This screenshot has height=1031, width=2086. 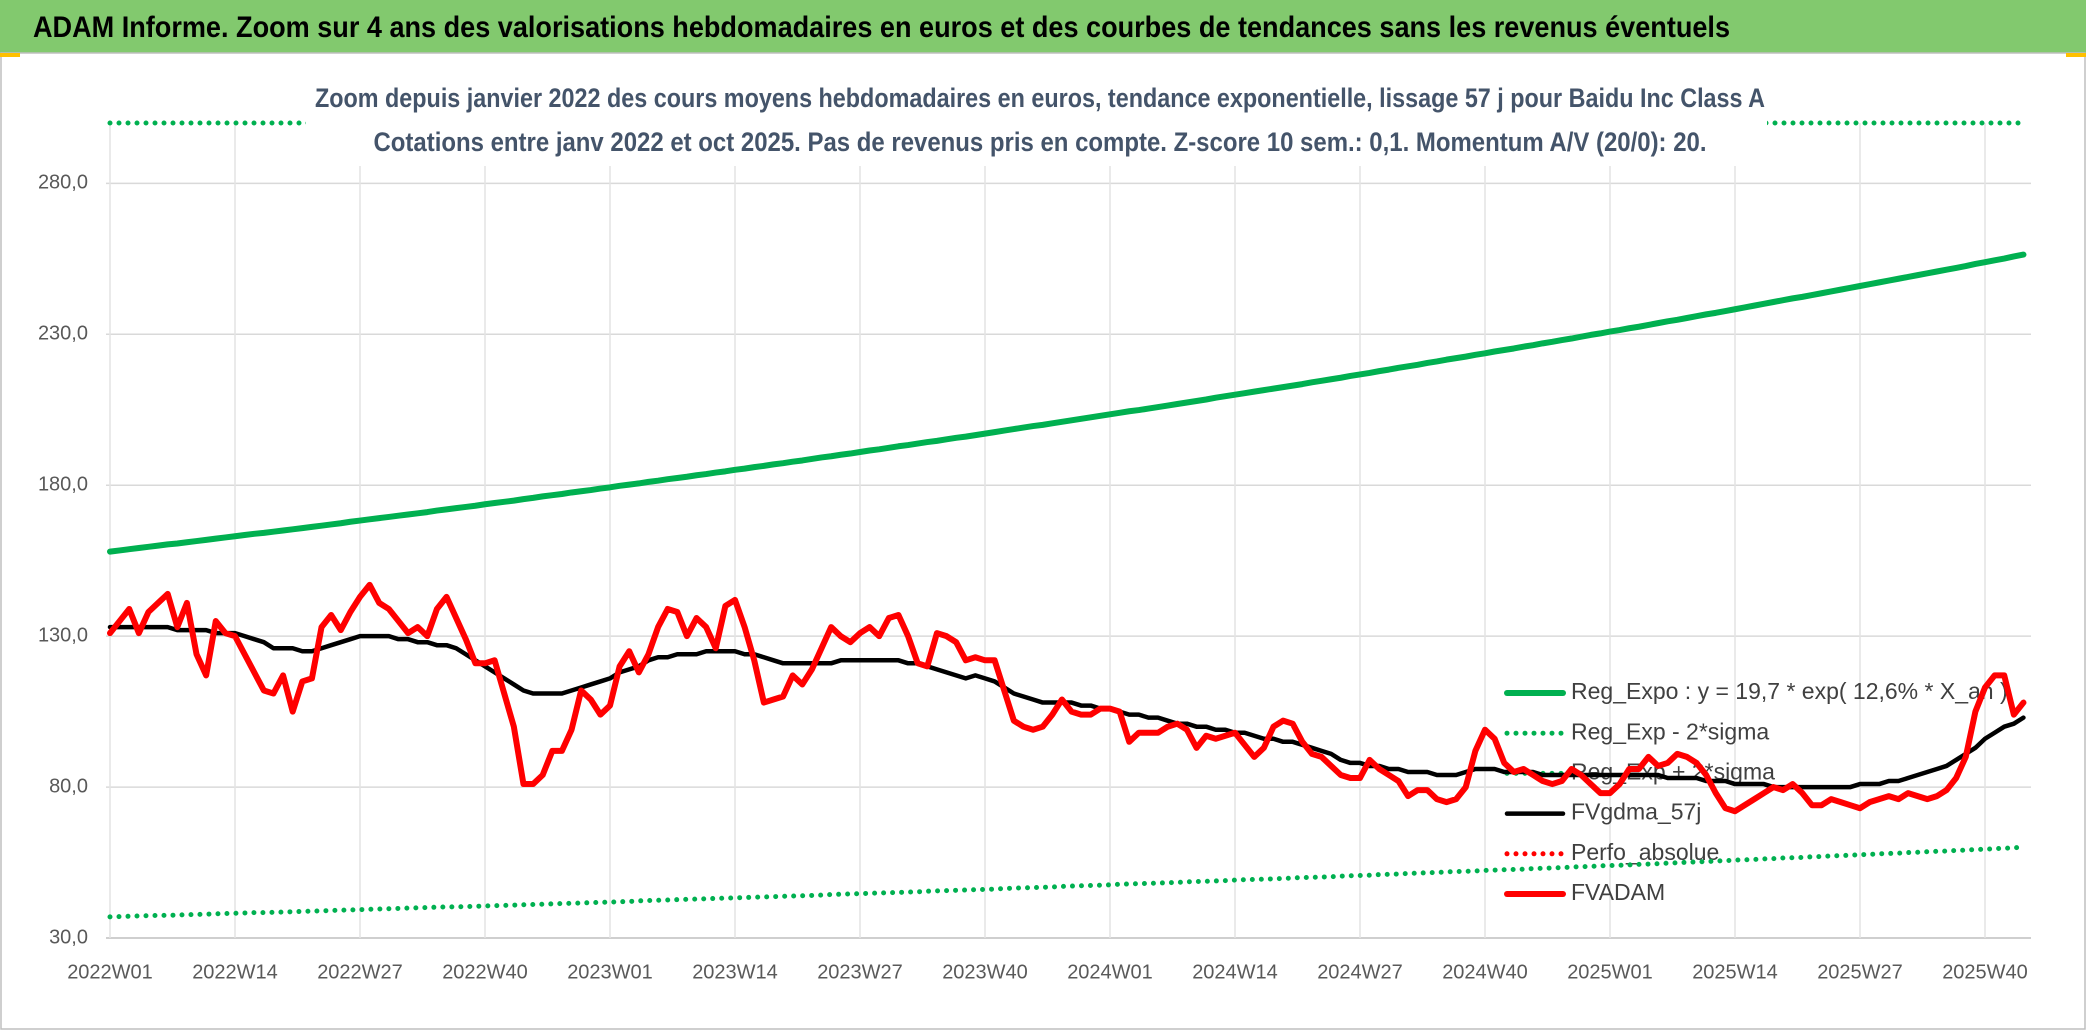 What do you see at coordinates (63, 334) in the screenshot?
I see `y-tick-label: 230,0` at bounding box center [63, 334].